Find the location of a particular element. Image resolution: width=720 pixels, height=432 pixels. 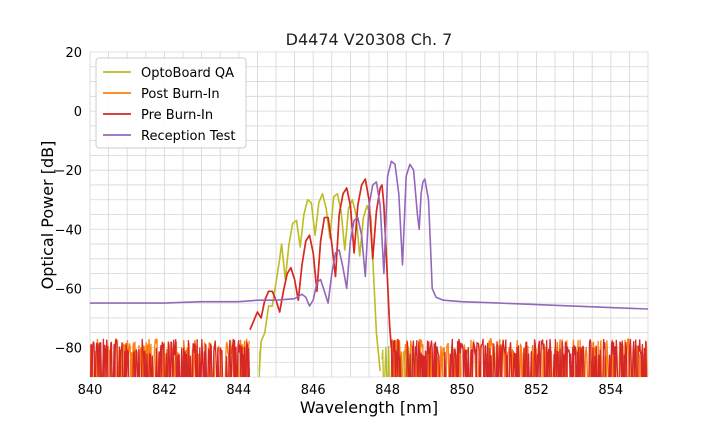

y-tick-label: 0 is located at coordinates (78, 112).